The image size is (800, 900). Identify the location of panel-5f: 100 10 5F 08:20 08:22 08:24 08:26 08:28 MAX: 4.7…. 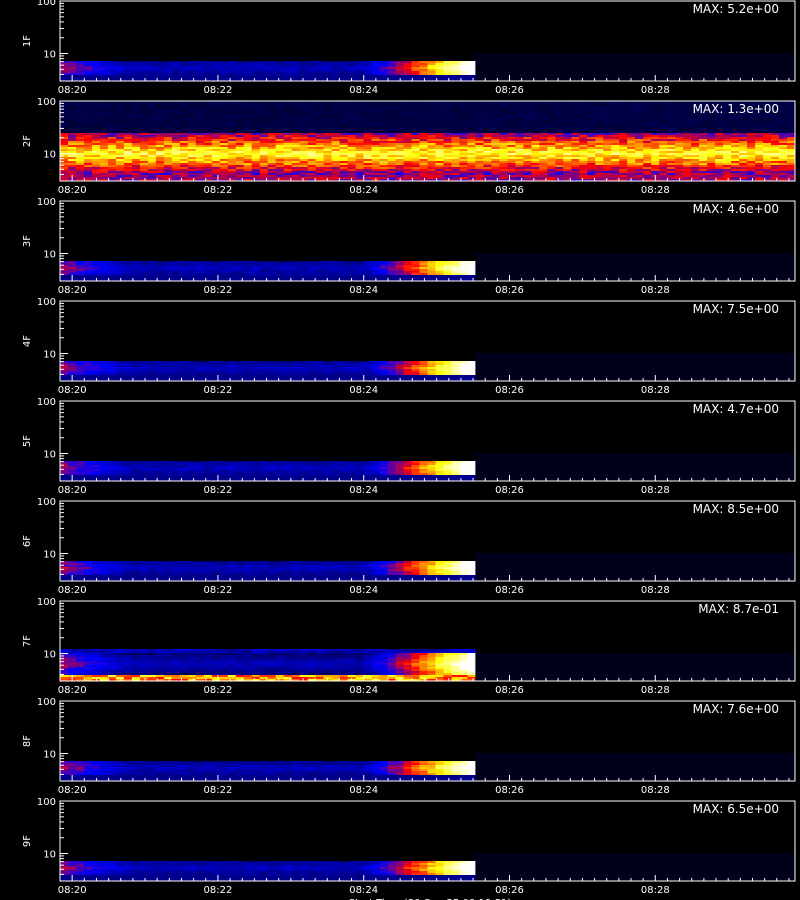
(408, 446).